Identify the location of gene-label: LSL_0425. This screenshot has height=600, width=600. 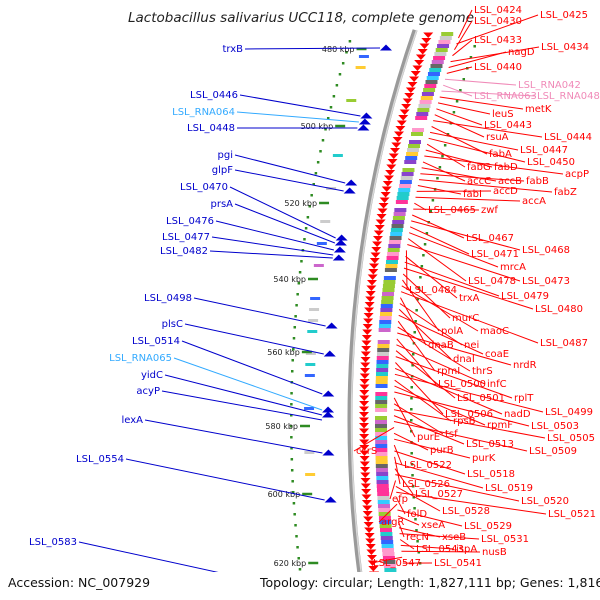
(564, 15).